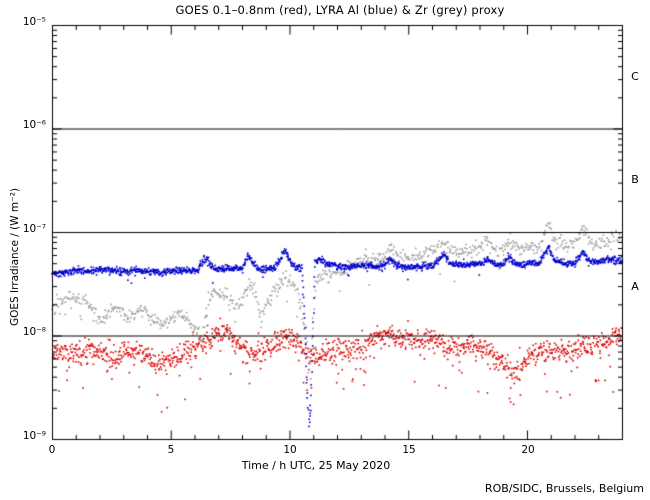  Describe the element at coordinates (635, 76) in the screenshot. I see `flare-class-label-c: C` at that location.